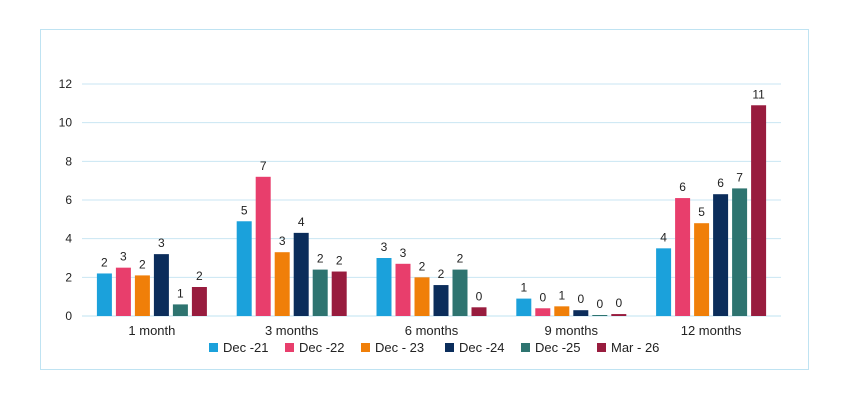 Image resolution: width=850 pixels, height=401 pixels. What do you see at coordinates (711, 330) in the screenshot?
I see `category-label: 12 months` at bounding box center [711, 330].